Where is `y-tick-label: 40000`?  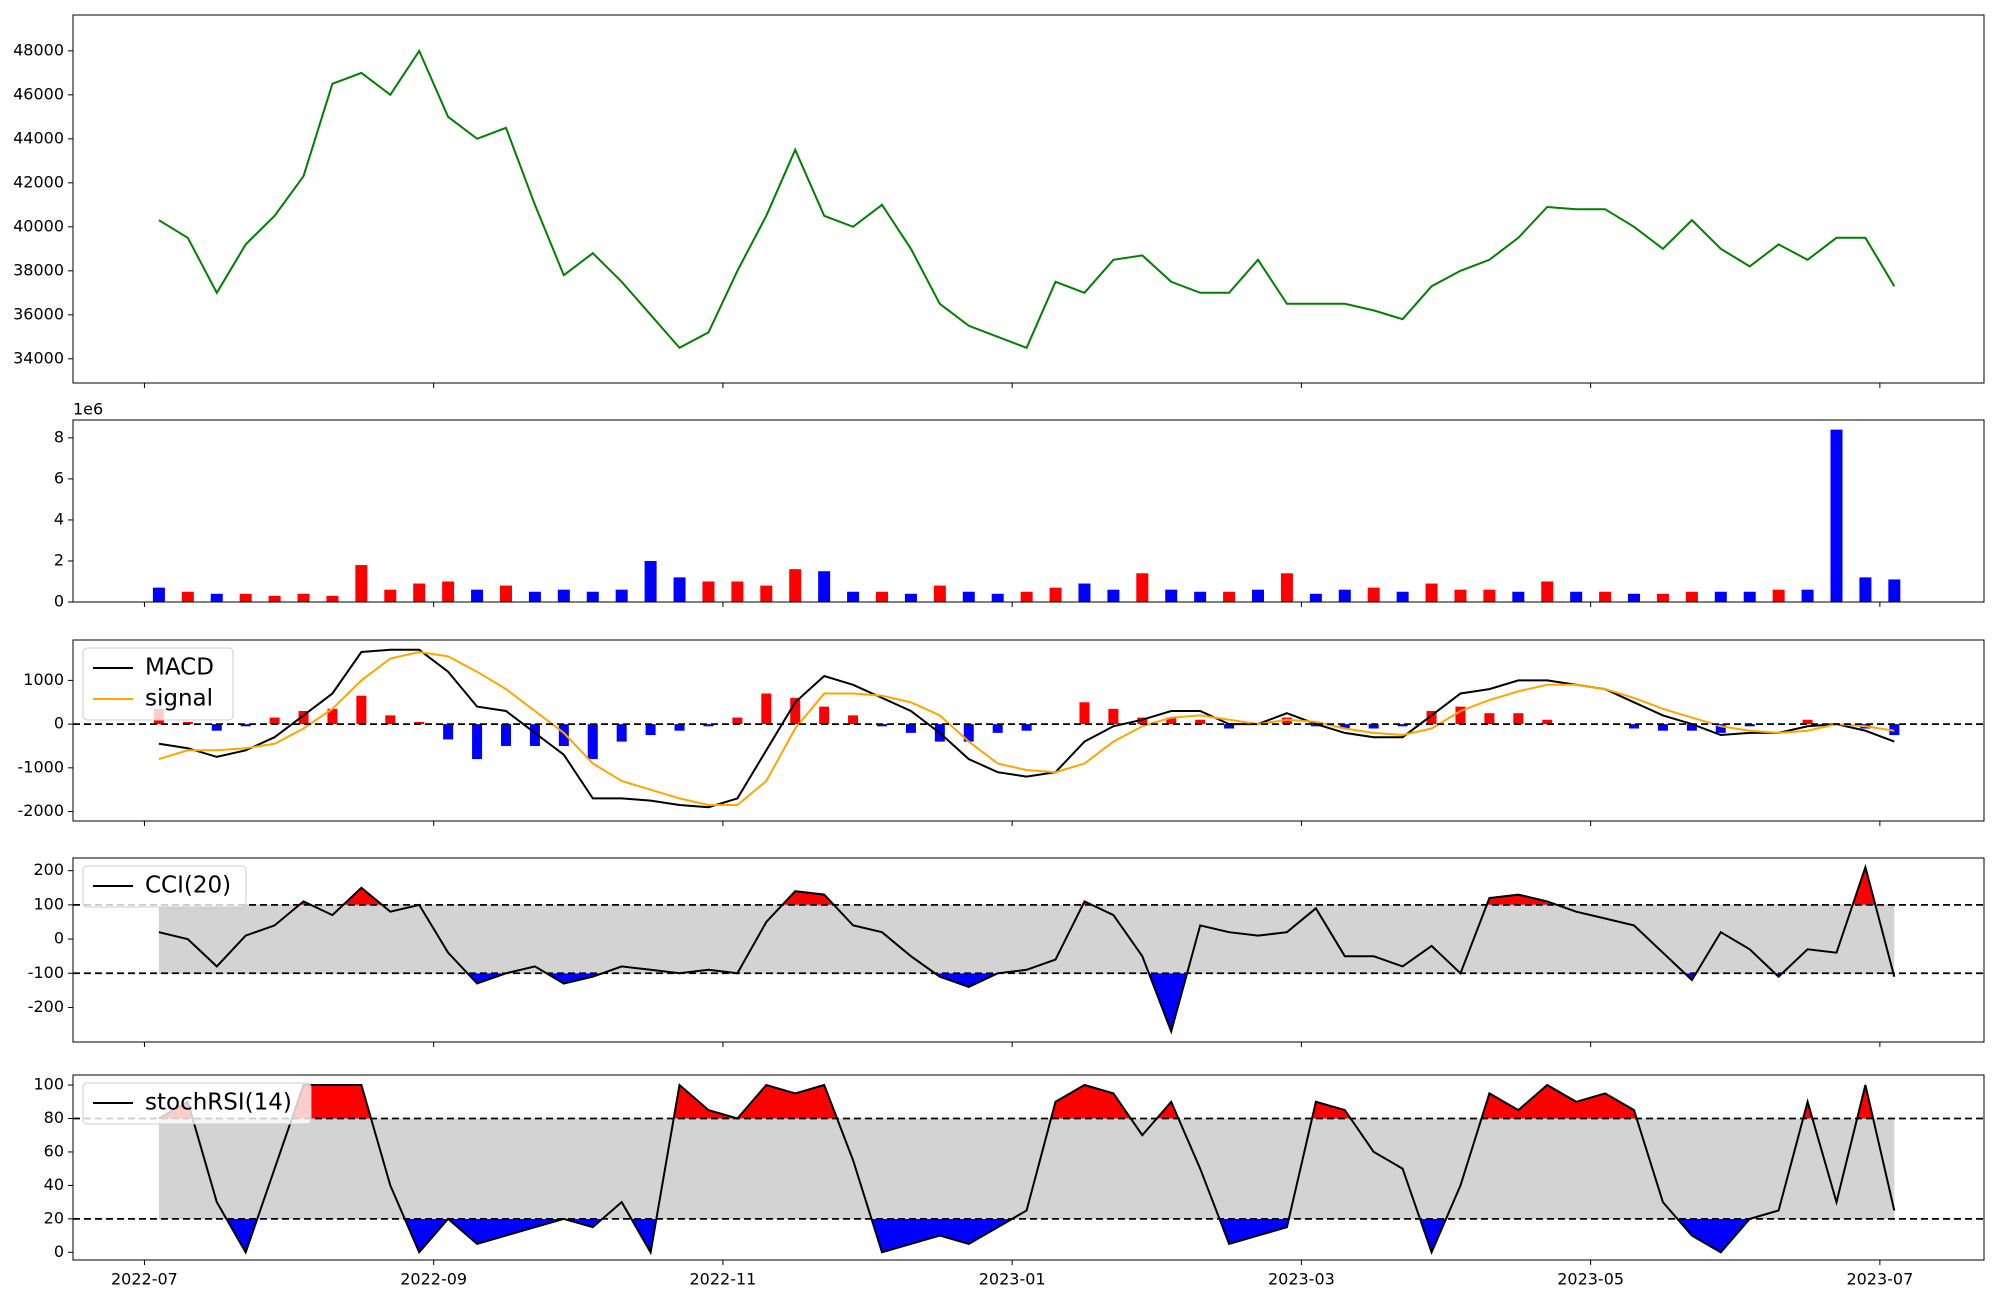
y-tick-label: 40000 is located at coordinates (38, 225).